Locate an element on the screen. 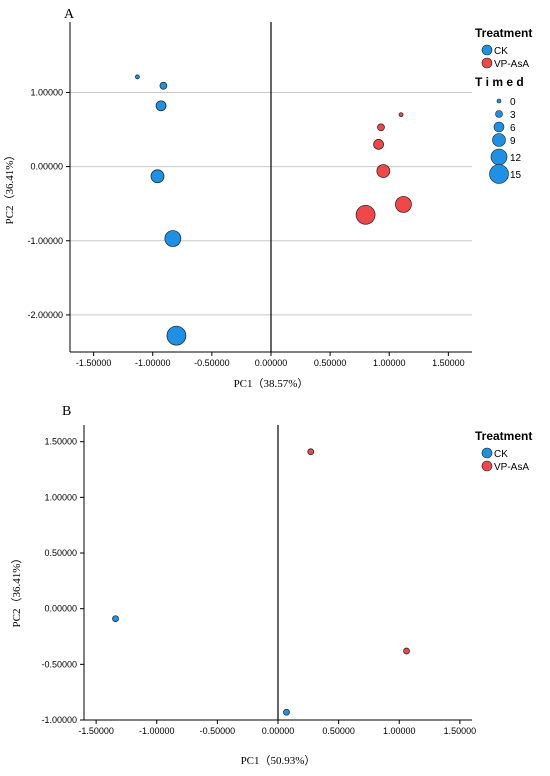  panel-a-legend: Treatment CK VP-AsA T i m e d 0 3 6 9 12 15 is located at coordinates (503, 105).